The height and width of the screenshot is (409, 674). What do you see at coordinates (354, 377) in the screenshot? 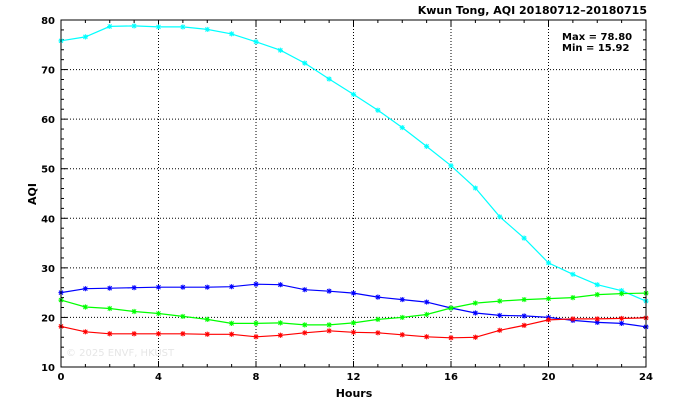
I see `x-tick-label: 12` at bounding box center [354, 377].